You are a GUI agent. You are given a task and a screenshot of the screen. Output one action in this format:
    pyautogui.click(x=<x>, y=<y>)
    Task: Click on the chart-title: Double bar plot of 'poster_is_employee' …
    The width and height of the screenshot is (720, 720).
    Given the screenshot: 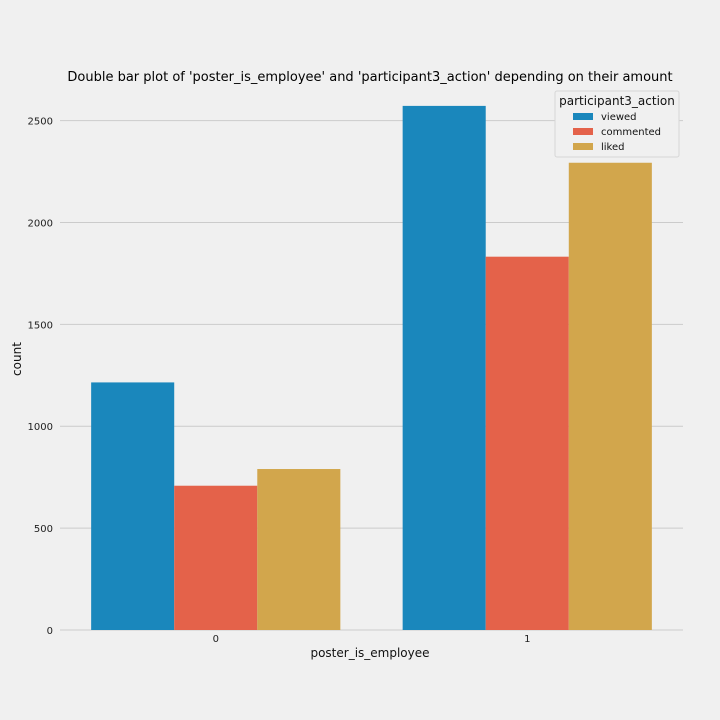 What is the action you would take?
    pyautogui.click(x=369, y=77)
    